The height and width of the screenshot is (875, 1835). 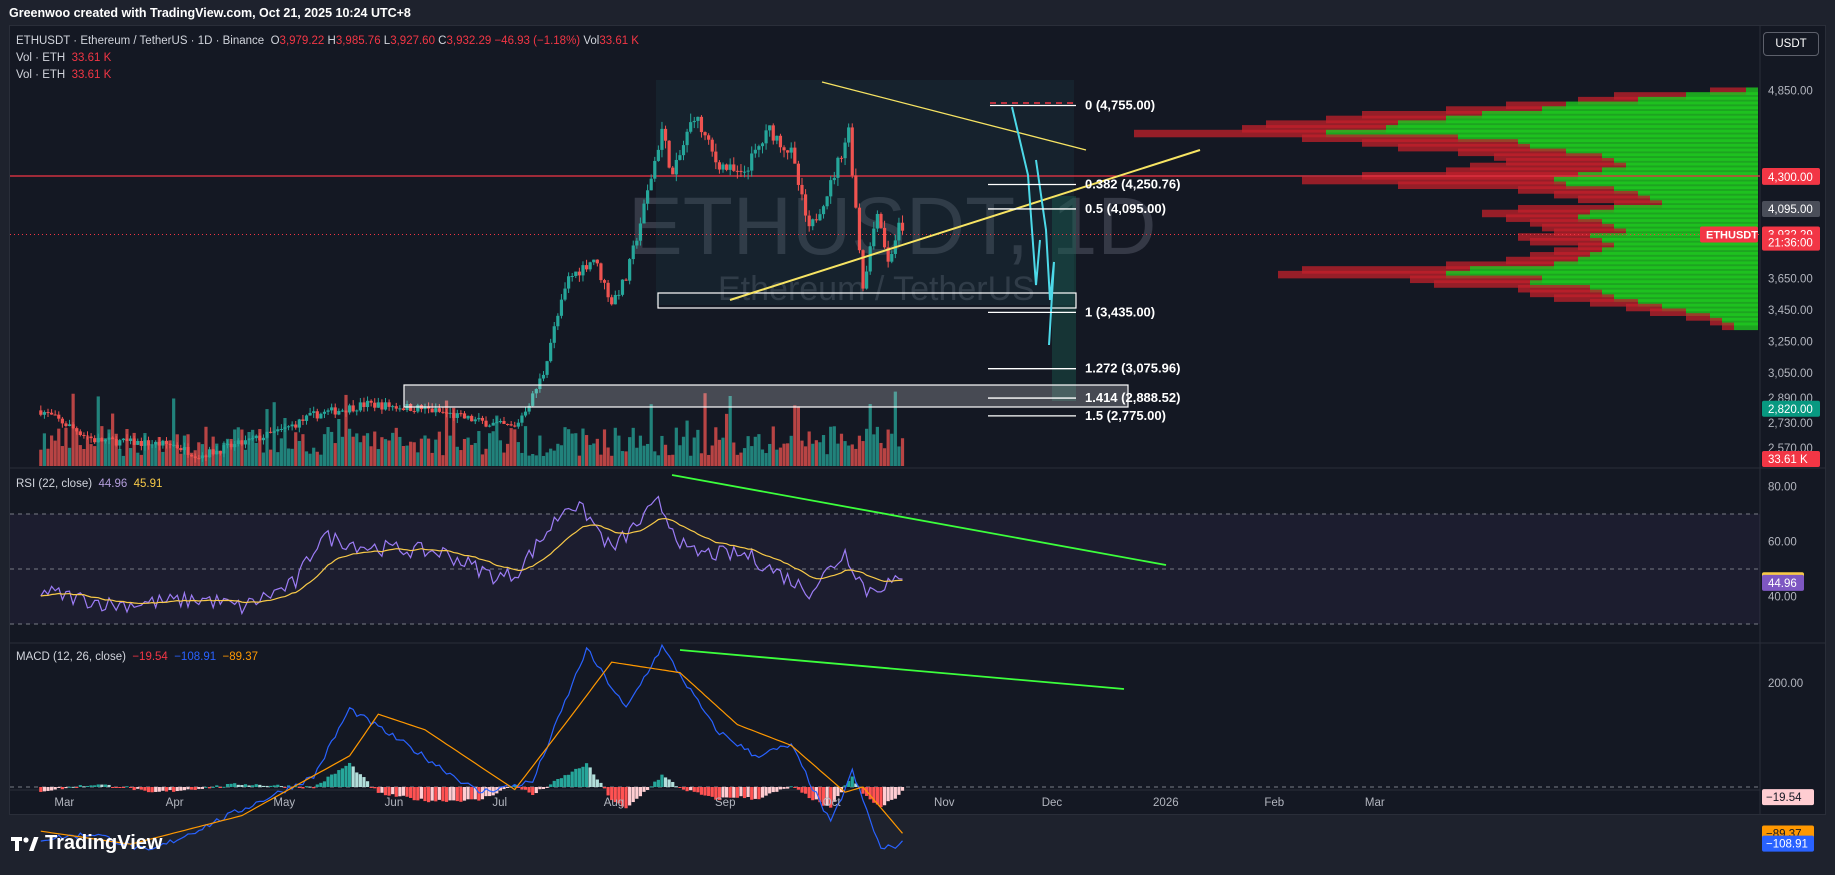 What do you see at coordinates (766, 396) in the screenshot?
I see `support-zone` at bounding box center [766, 396].